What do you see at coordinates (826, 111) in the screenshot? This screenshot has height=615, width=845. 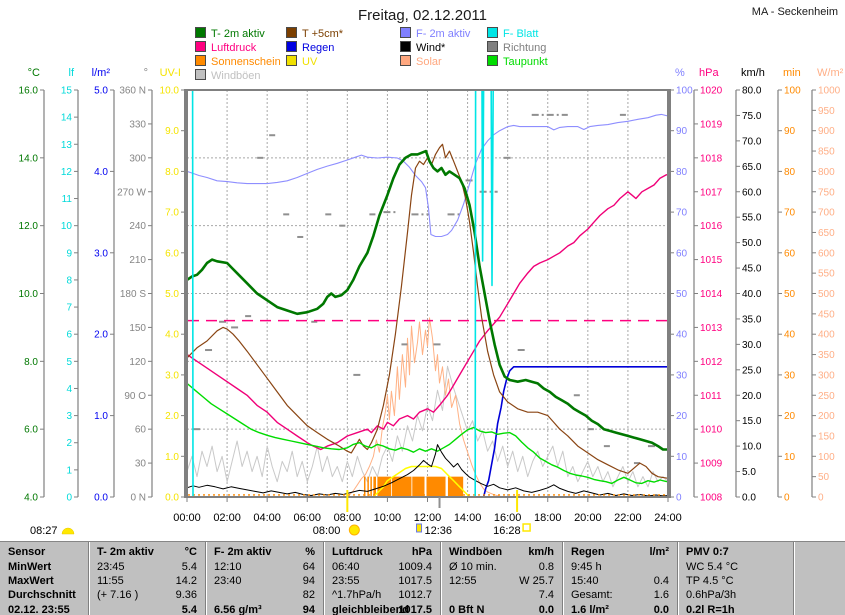 I see `tick-label: 950` at bounding box center [826, 111].